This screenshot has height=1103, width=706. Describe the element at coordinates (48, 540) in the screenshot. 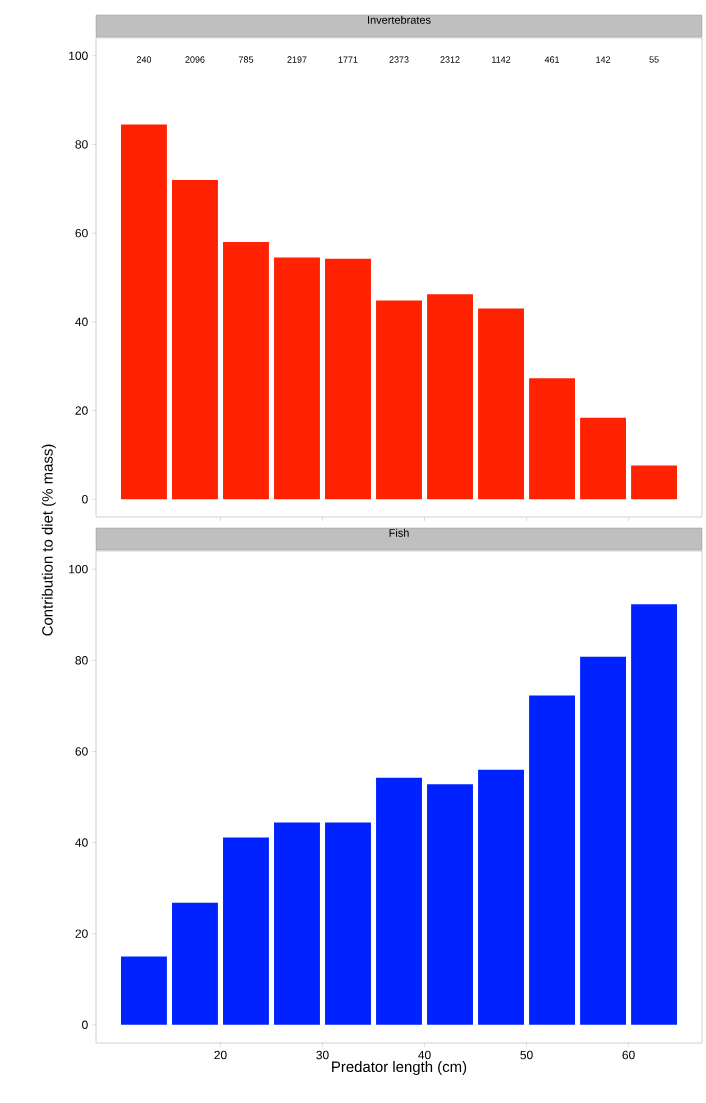

I see `y-axis-title: Contribution to diet (% mass)` at that location.